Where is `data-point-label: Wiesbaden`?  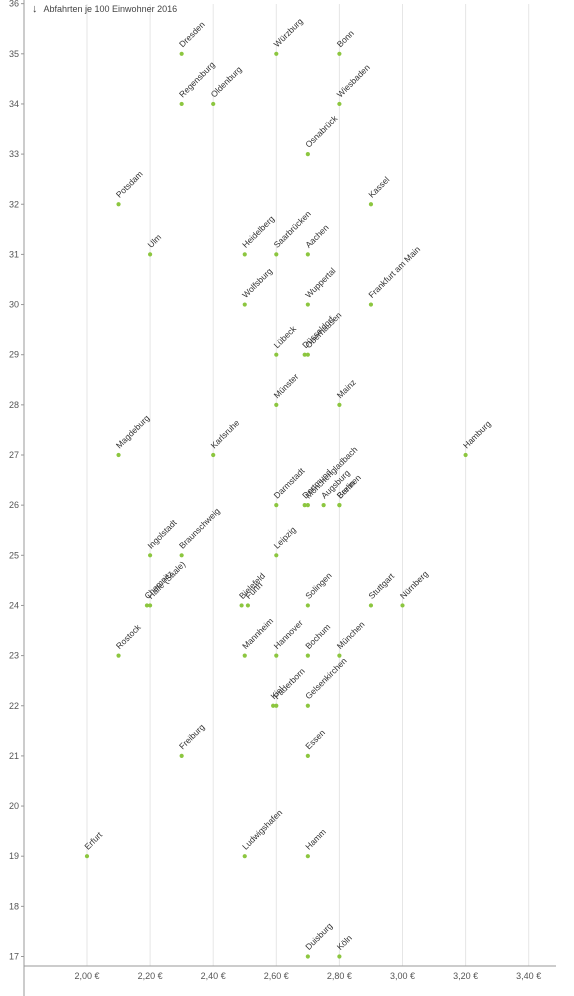
data-point-label: Wiesbaden is located at coordinates (353, 80).